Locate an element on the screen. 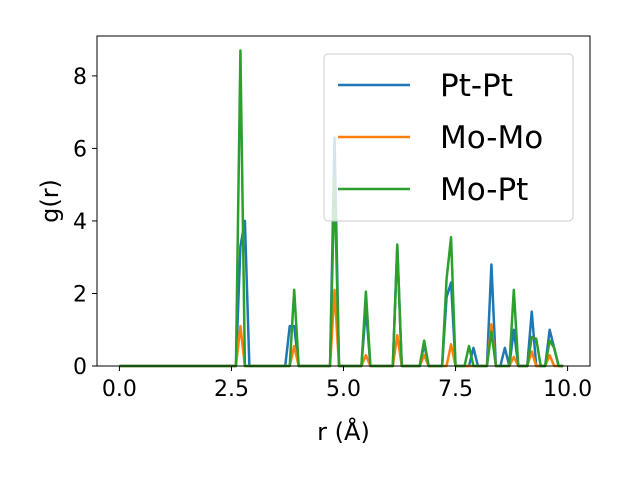 The height and width of the screenshot is (480, 640). y-axis: 0 2 4 6 8 is located at coordinates (85, 222).